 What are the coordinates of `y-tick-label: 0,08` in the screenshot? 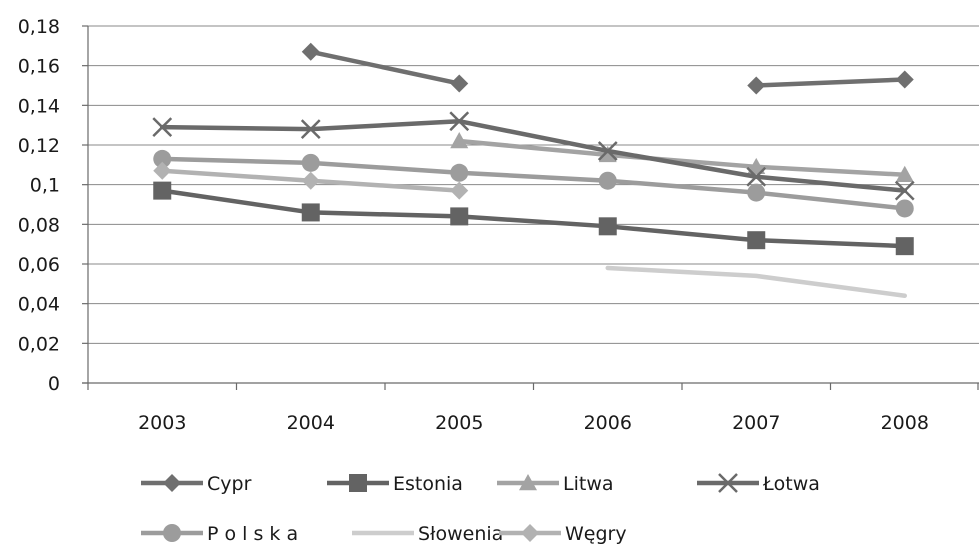 It's located at (39, 225).